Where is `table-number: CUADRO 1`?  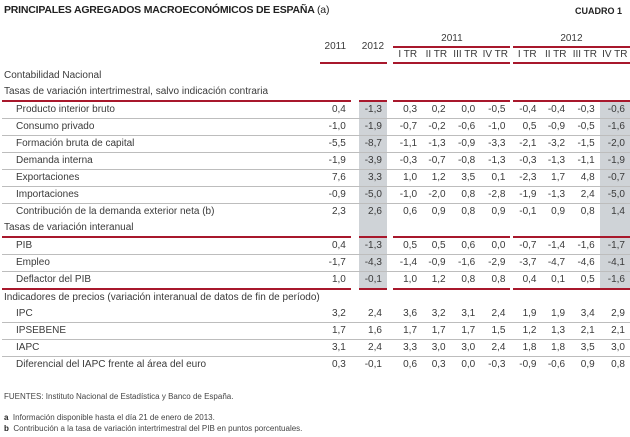 table-number: CUADRO 1 is located at coordinates (598, 11).